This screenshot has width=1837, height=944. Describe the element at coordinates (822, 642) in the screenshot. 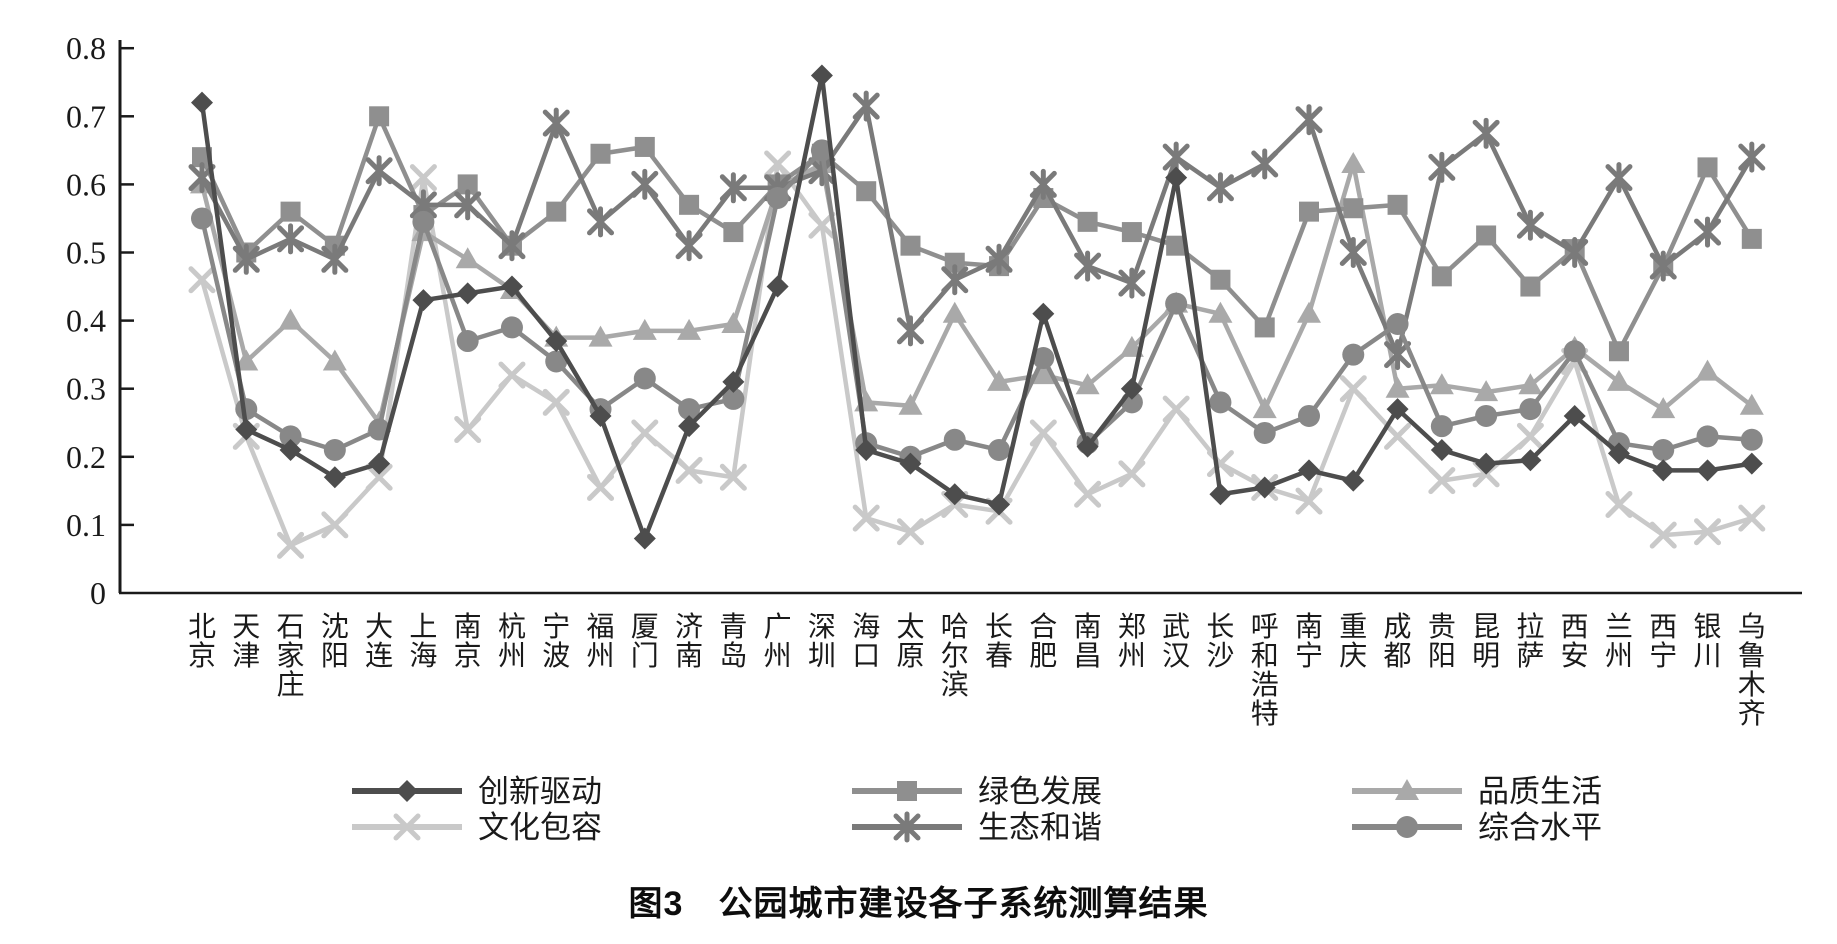

I see `x-category-label: 深圳` at that location.